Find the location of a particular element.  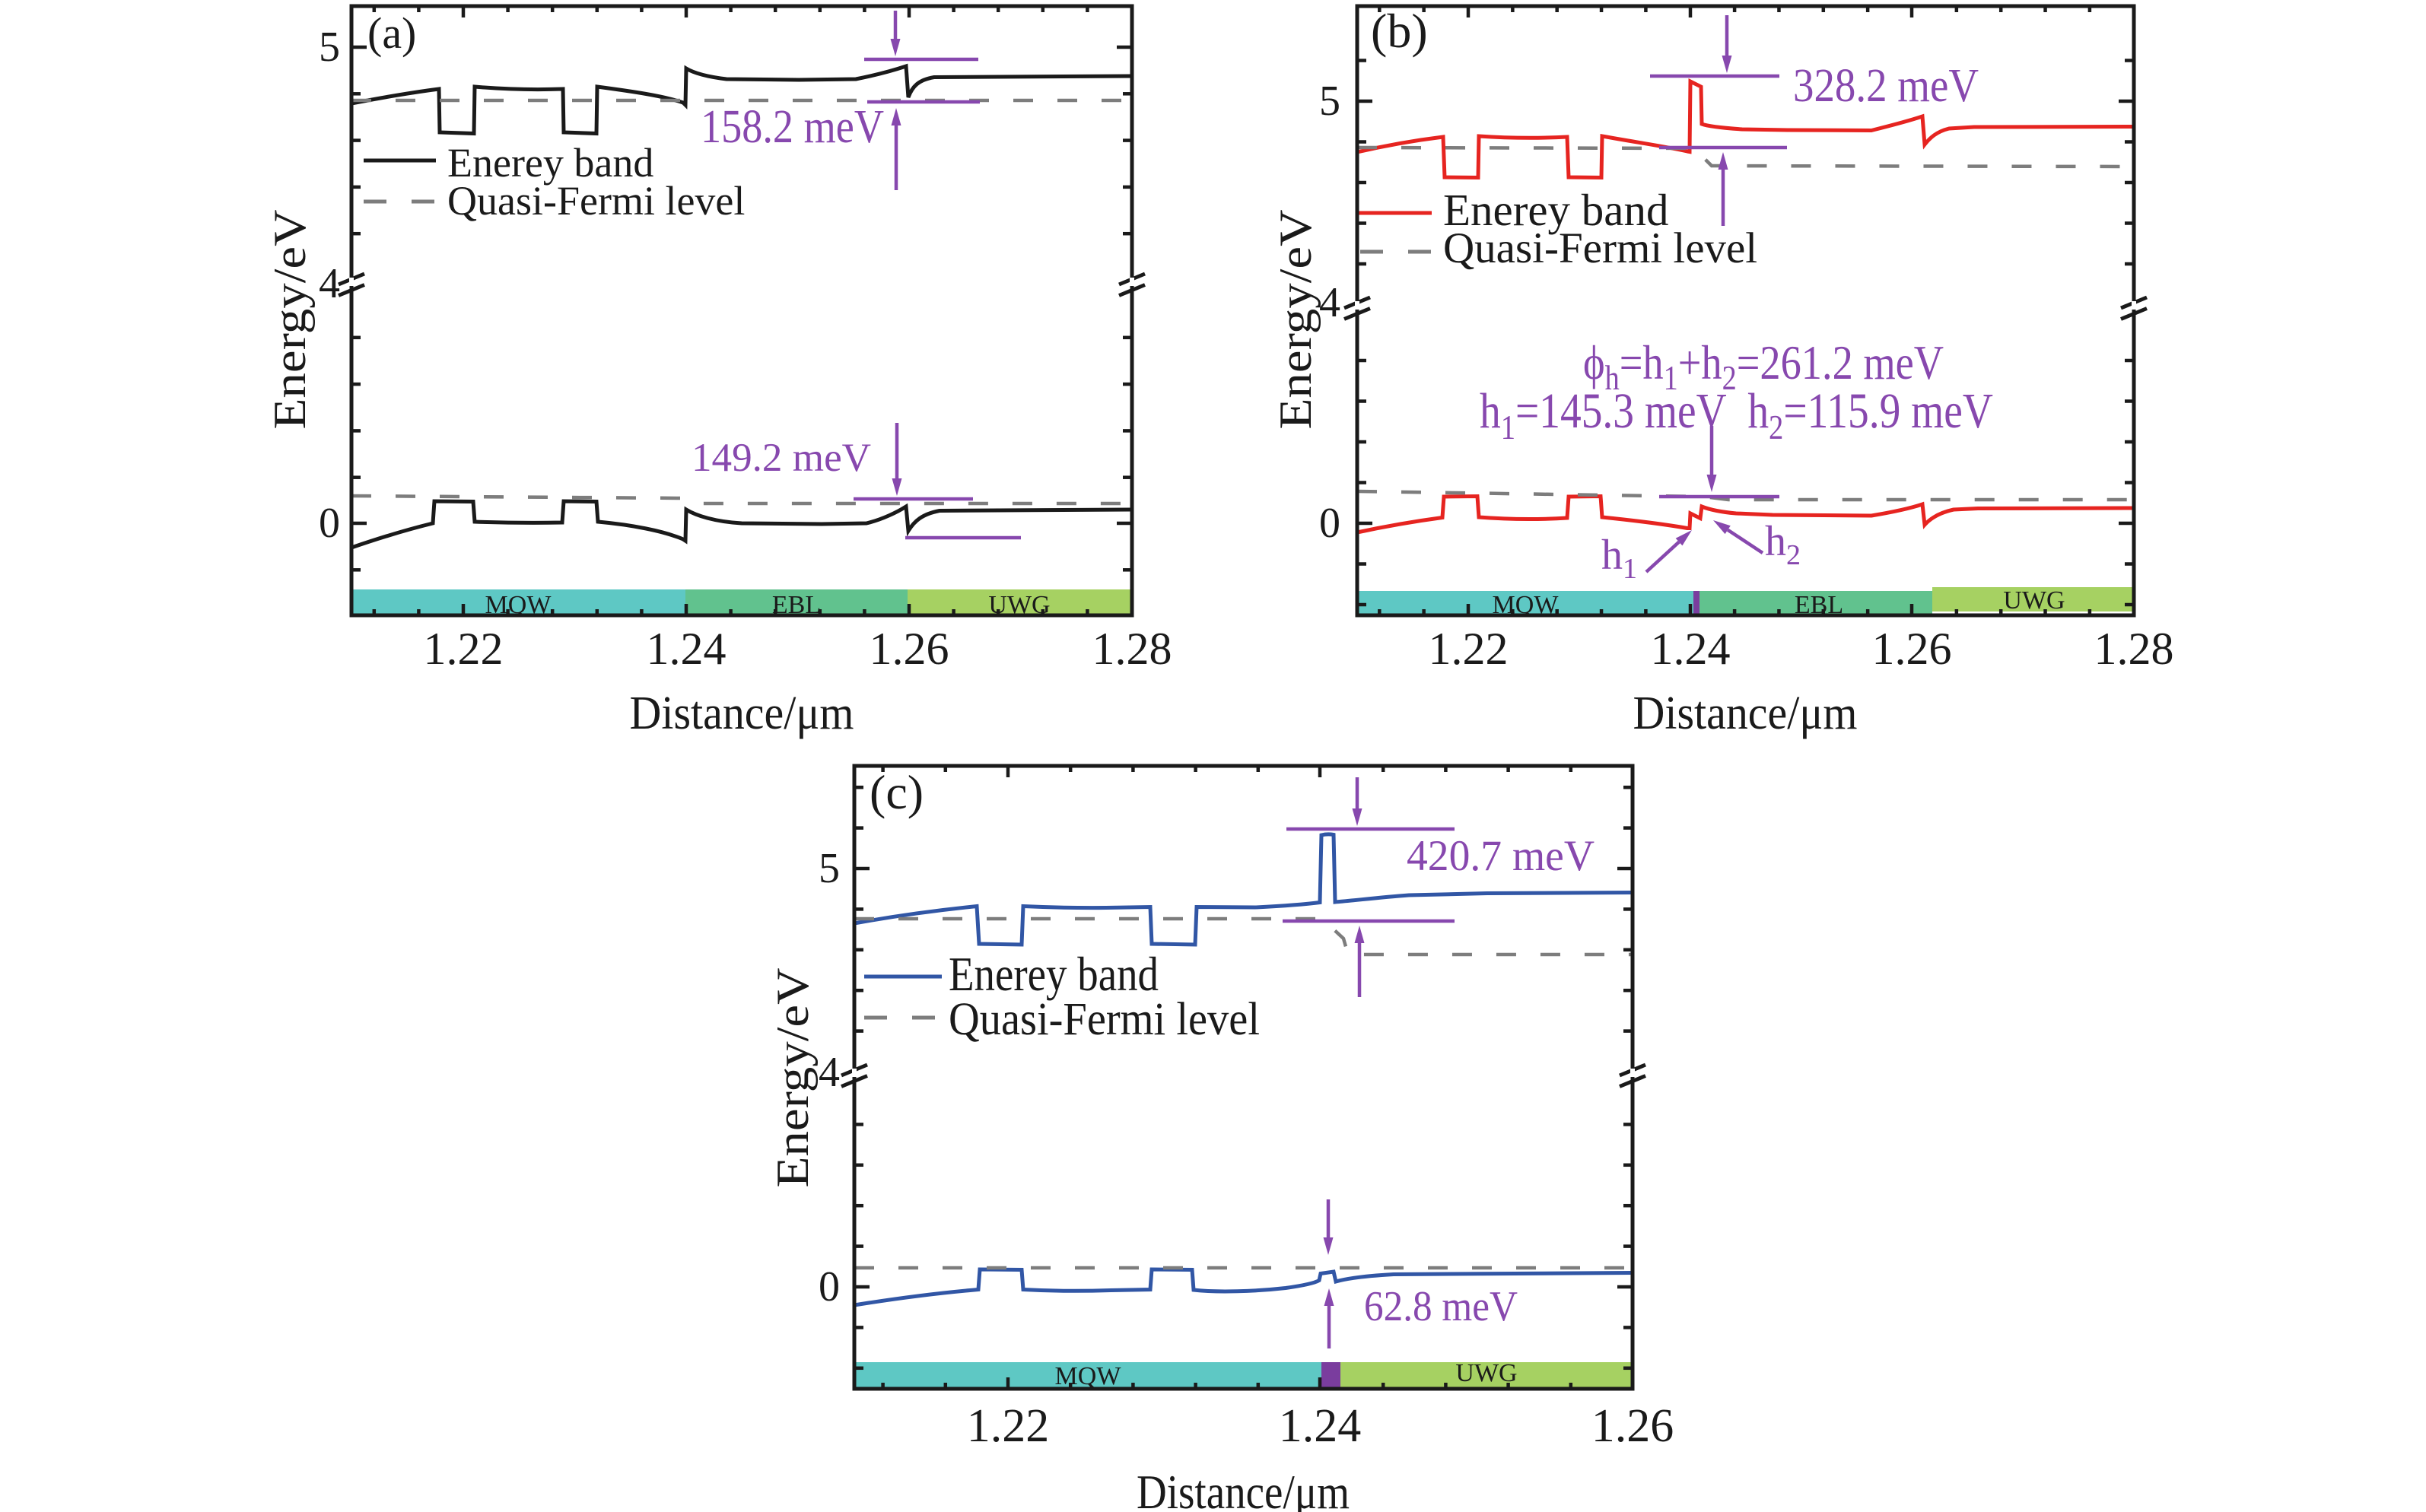

svg-text: h1=145.3 meV h2=115.9 meV is located at coordinates (1736, 415).